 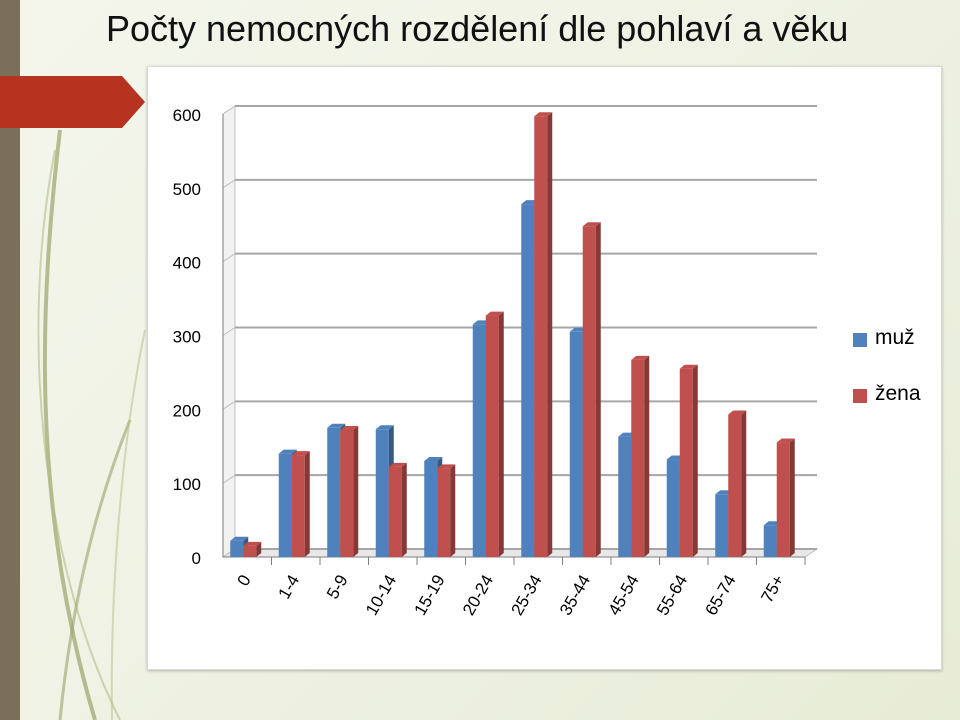 What do you see at coordinates (187, 189) in the screenshot?
I see `y-tick-label: 500` at bounding box center [187, 189].